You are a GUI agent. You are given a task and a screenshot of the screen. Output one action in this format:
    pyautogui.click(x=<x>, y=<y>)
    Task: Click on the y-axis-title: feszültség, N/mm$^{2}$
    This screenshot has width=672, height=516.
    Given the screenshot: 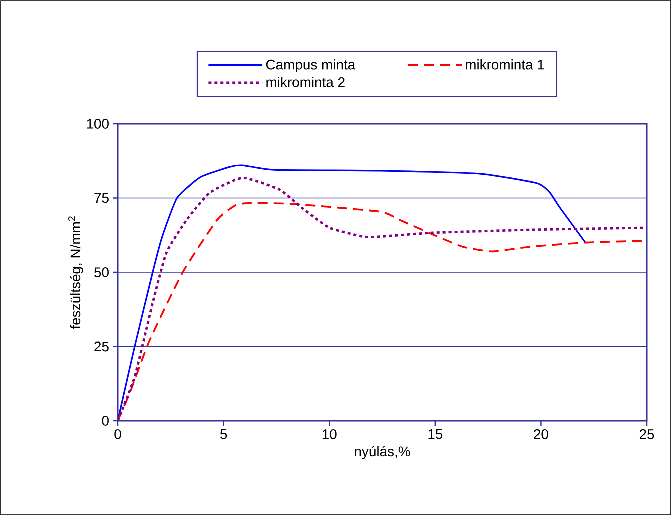 What is the action you would take?
    pyautogui.click(x=76, y=273)
    